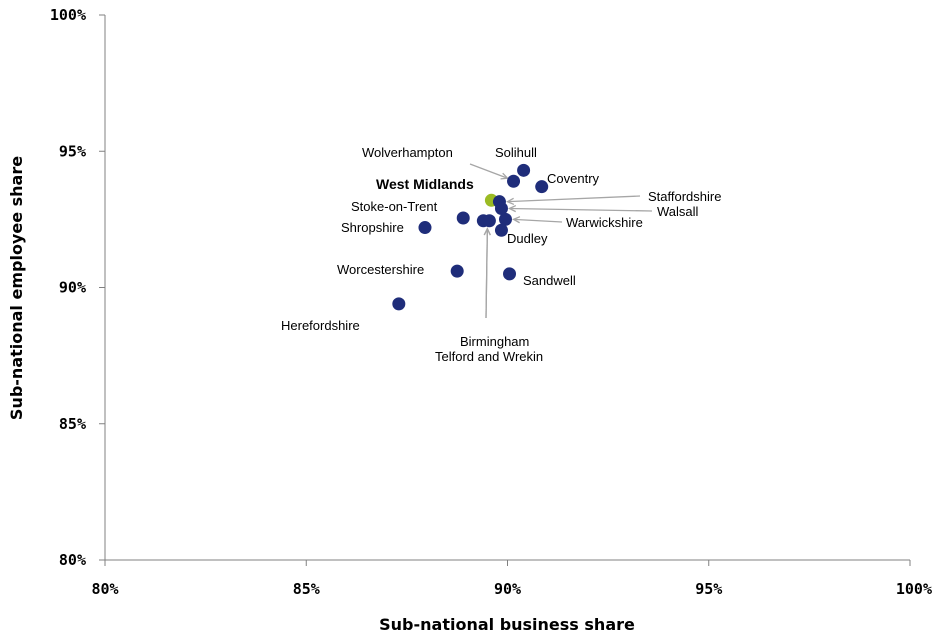  I want to click on point-label: Sandwell, so click(549, 280).